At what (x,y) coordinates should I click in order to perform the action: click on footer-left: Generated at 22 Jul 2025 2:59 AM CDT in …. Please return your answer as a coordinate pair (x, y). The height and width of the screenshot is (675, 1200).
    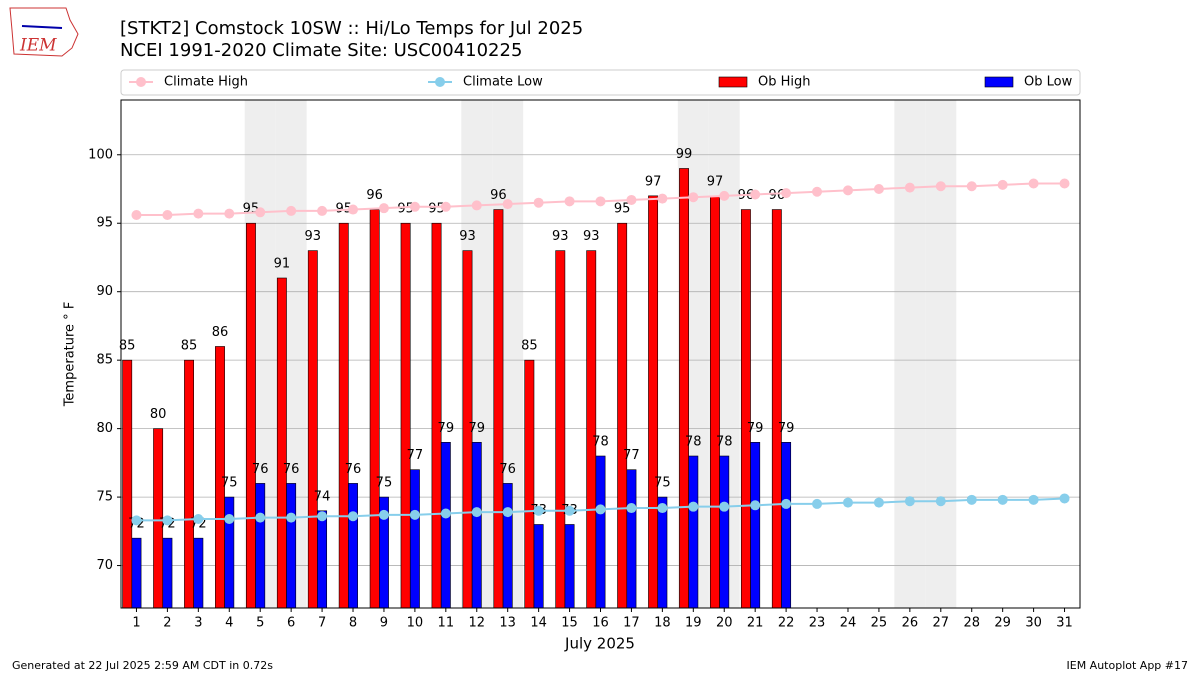
    Looking at the image, I should click on (142, 665).